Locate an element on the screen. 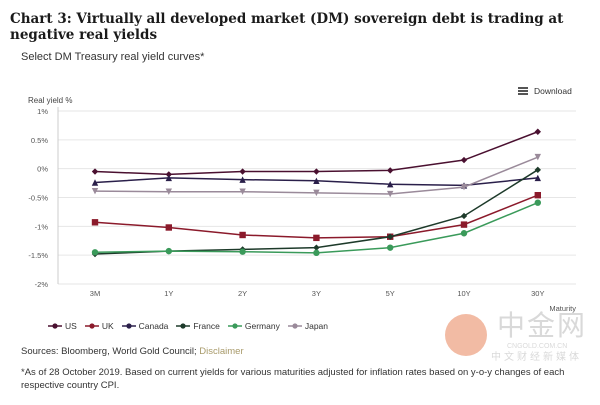  legend-item-uk: UK is located at coordinates (99, 326).